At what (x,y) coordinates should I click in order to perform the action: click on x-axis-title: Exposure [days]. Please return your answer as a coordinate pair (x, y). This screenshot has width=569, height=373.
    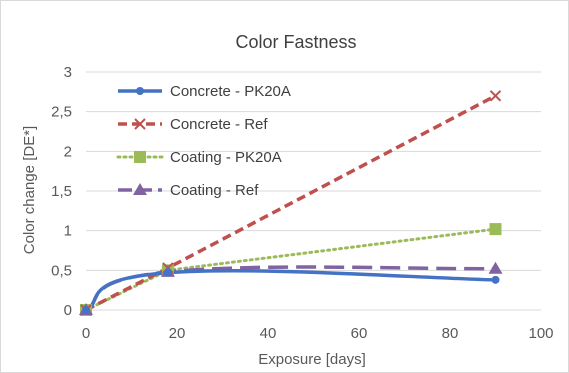
    Looking at the image, I should click on (312, 359).